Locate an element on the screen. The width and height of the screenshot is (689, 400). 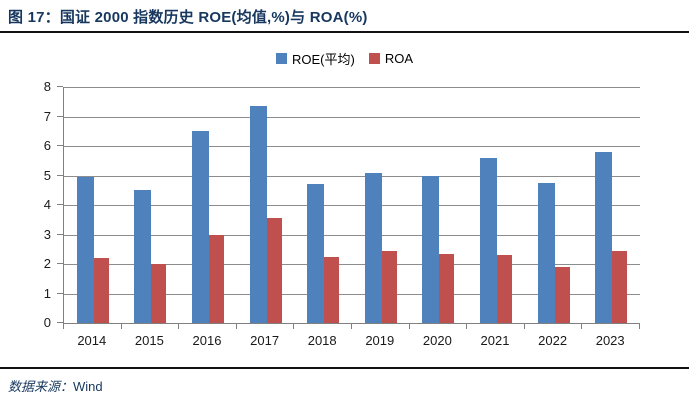
bar-roa-2022 is located at coordinates (562, 294).